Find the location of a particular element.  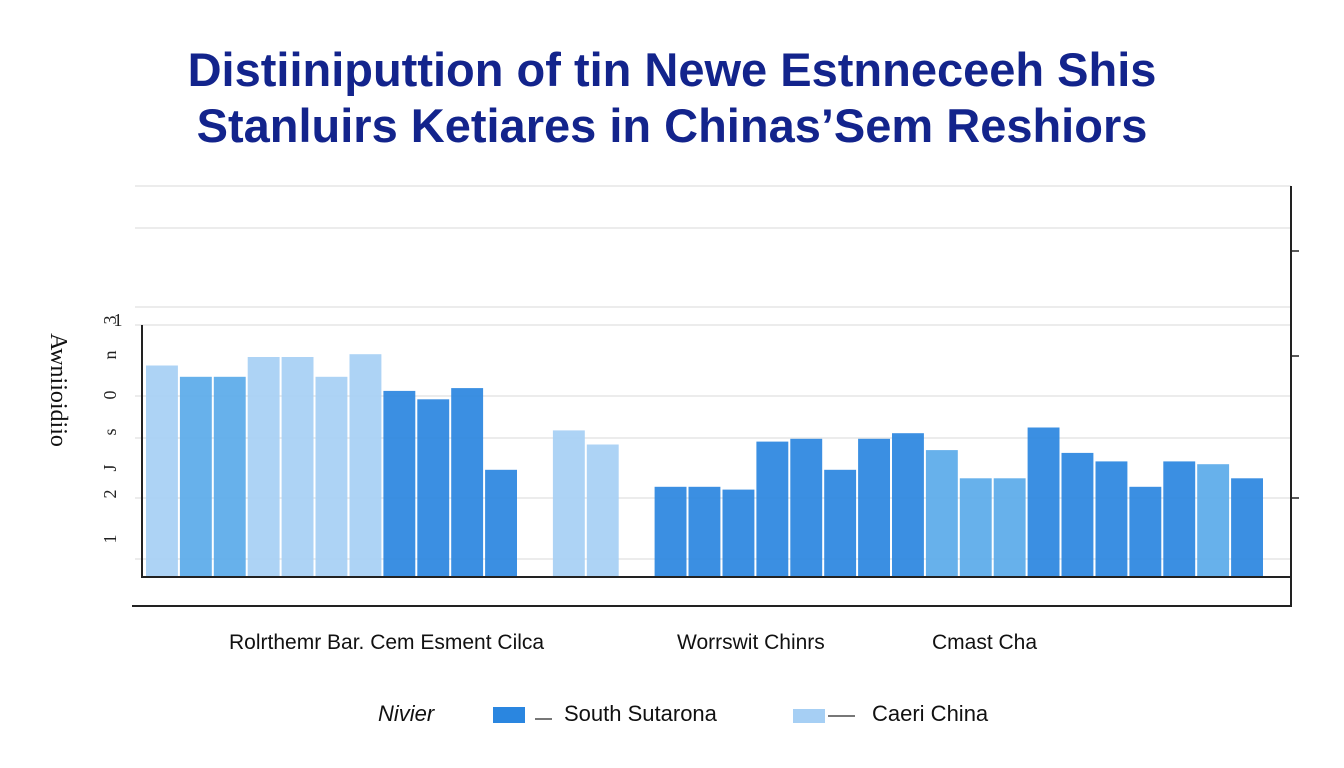

y-tick-label: n is located at coordinates (110, 355).